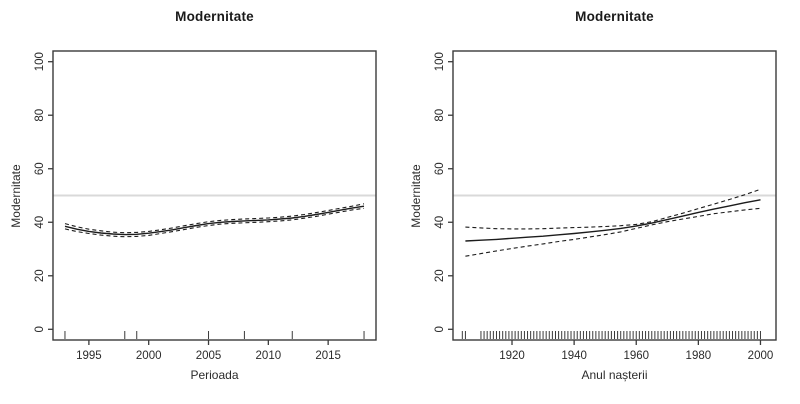 The image size is (800, 404). I want to click on x-tick-label: 2010, so click(269, 356).